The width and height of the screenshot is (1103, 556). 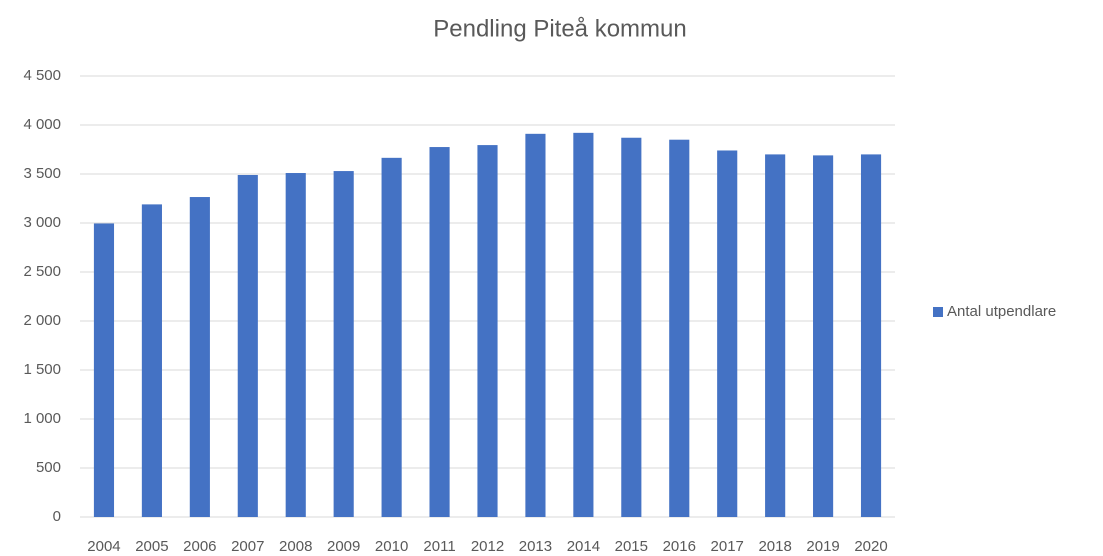 I want to click on y-tick-label: 0, so click(x=57, y=516).